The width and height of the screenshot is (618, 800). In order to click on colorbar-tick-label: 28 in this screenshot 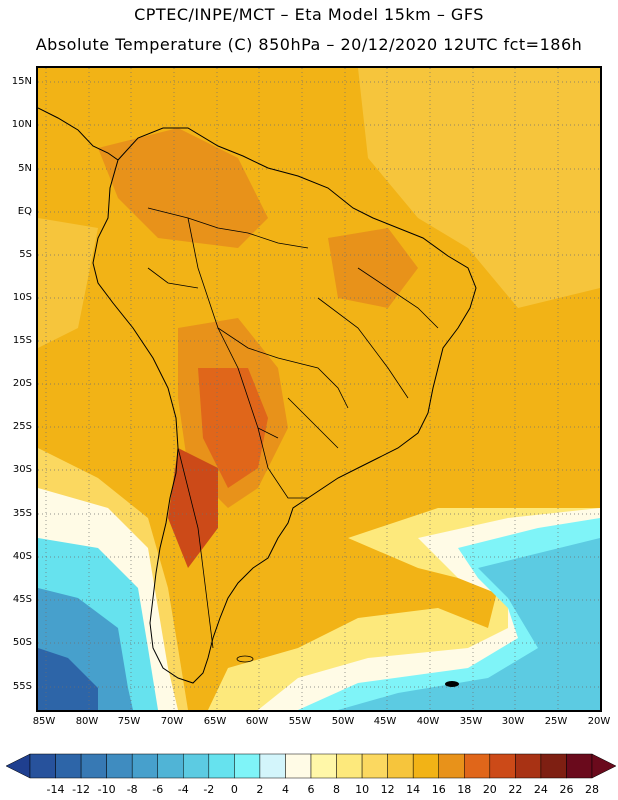, I will do `click(592, 789)`.